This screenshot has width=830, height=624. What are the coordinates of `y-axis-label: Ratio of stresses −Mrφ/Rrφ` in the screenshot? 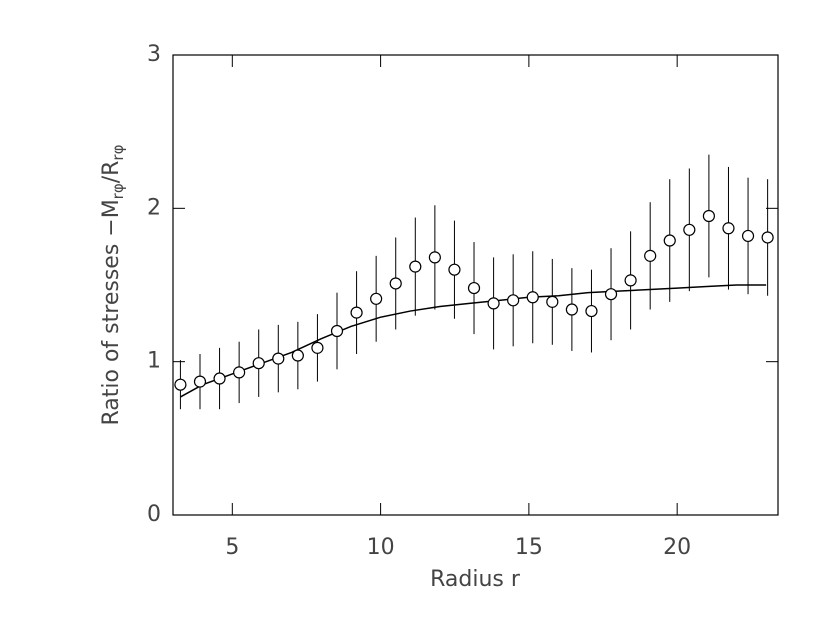 It's located at (113, 284).